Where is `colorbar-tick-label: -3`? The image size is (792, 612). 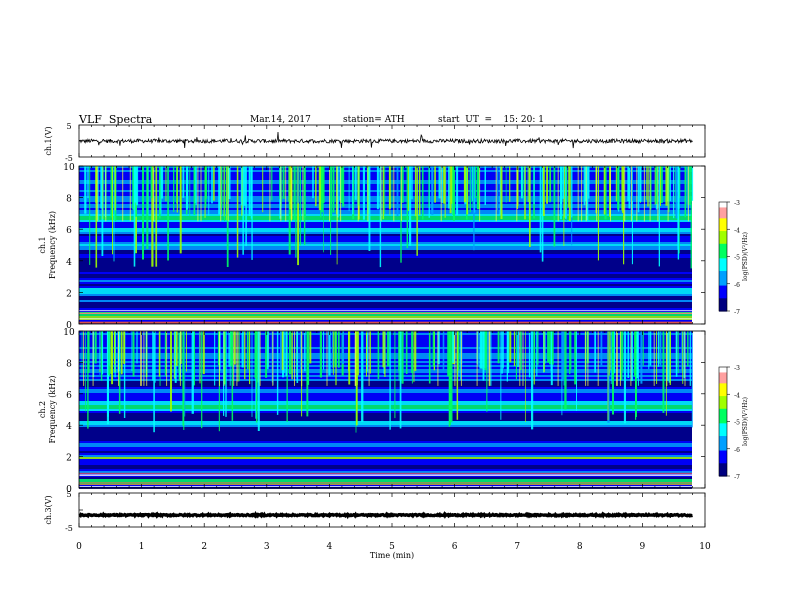 colorbar-tick-label: -3 is located at coordinates (737, 203).